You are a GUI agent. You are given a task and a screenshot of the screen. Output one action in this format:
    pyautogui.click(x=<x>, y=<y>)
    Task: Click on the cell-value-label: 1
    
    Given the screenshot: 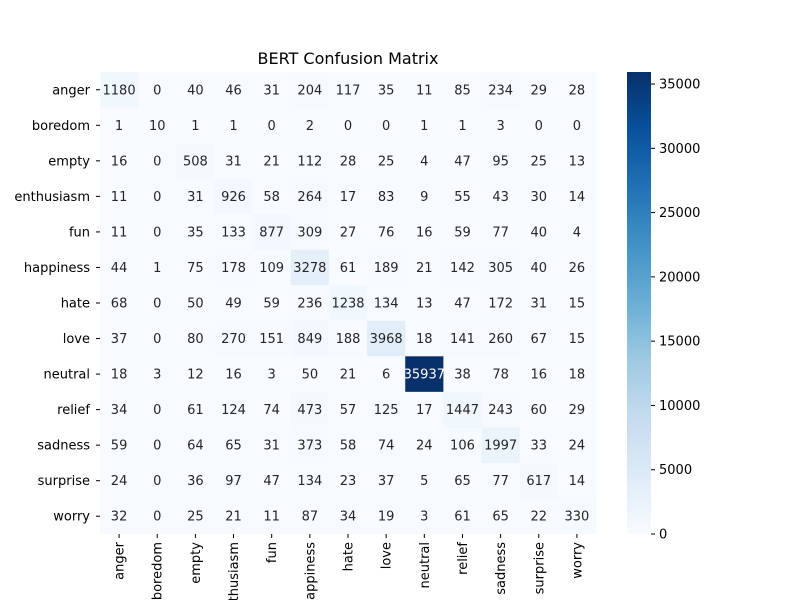 What is the action you would take?
    pyautogui.click(x=462, y=126)
    